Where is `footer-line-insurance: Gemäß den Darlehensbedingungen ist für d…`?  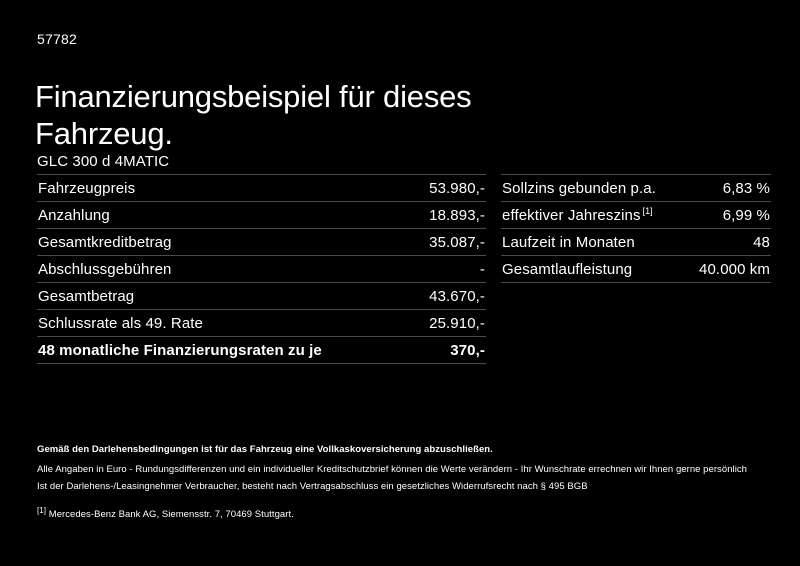 footer-line-insurance: Gemäß den Darlehensbedingungen ist für d… is located at coordinates (265, 449).